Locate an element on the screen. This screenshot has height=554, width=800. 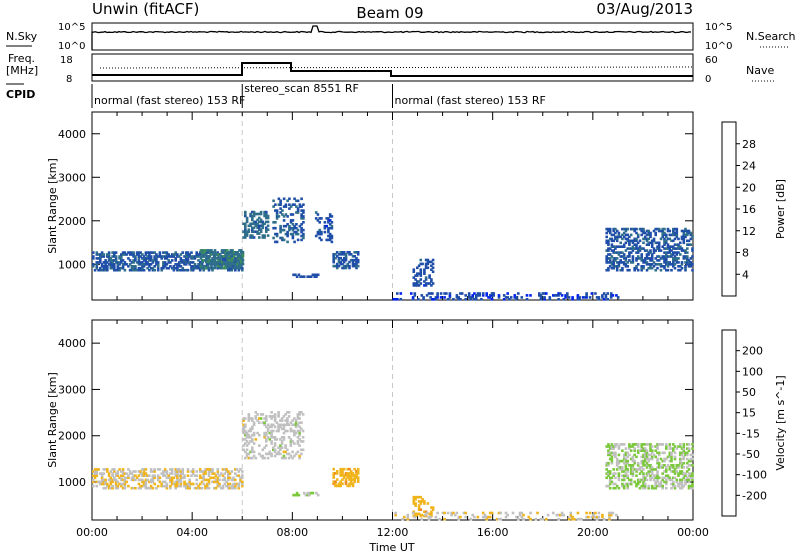
nsky-trace is located at coordinates (391, 37).